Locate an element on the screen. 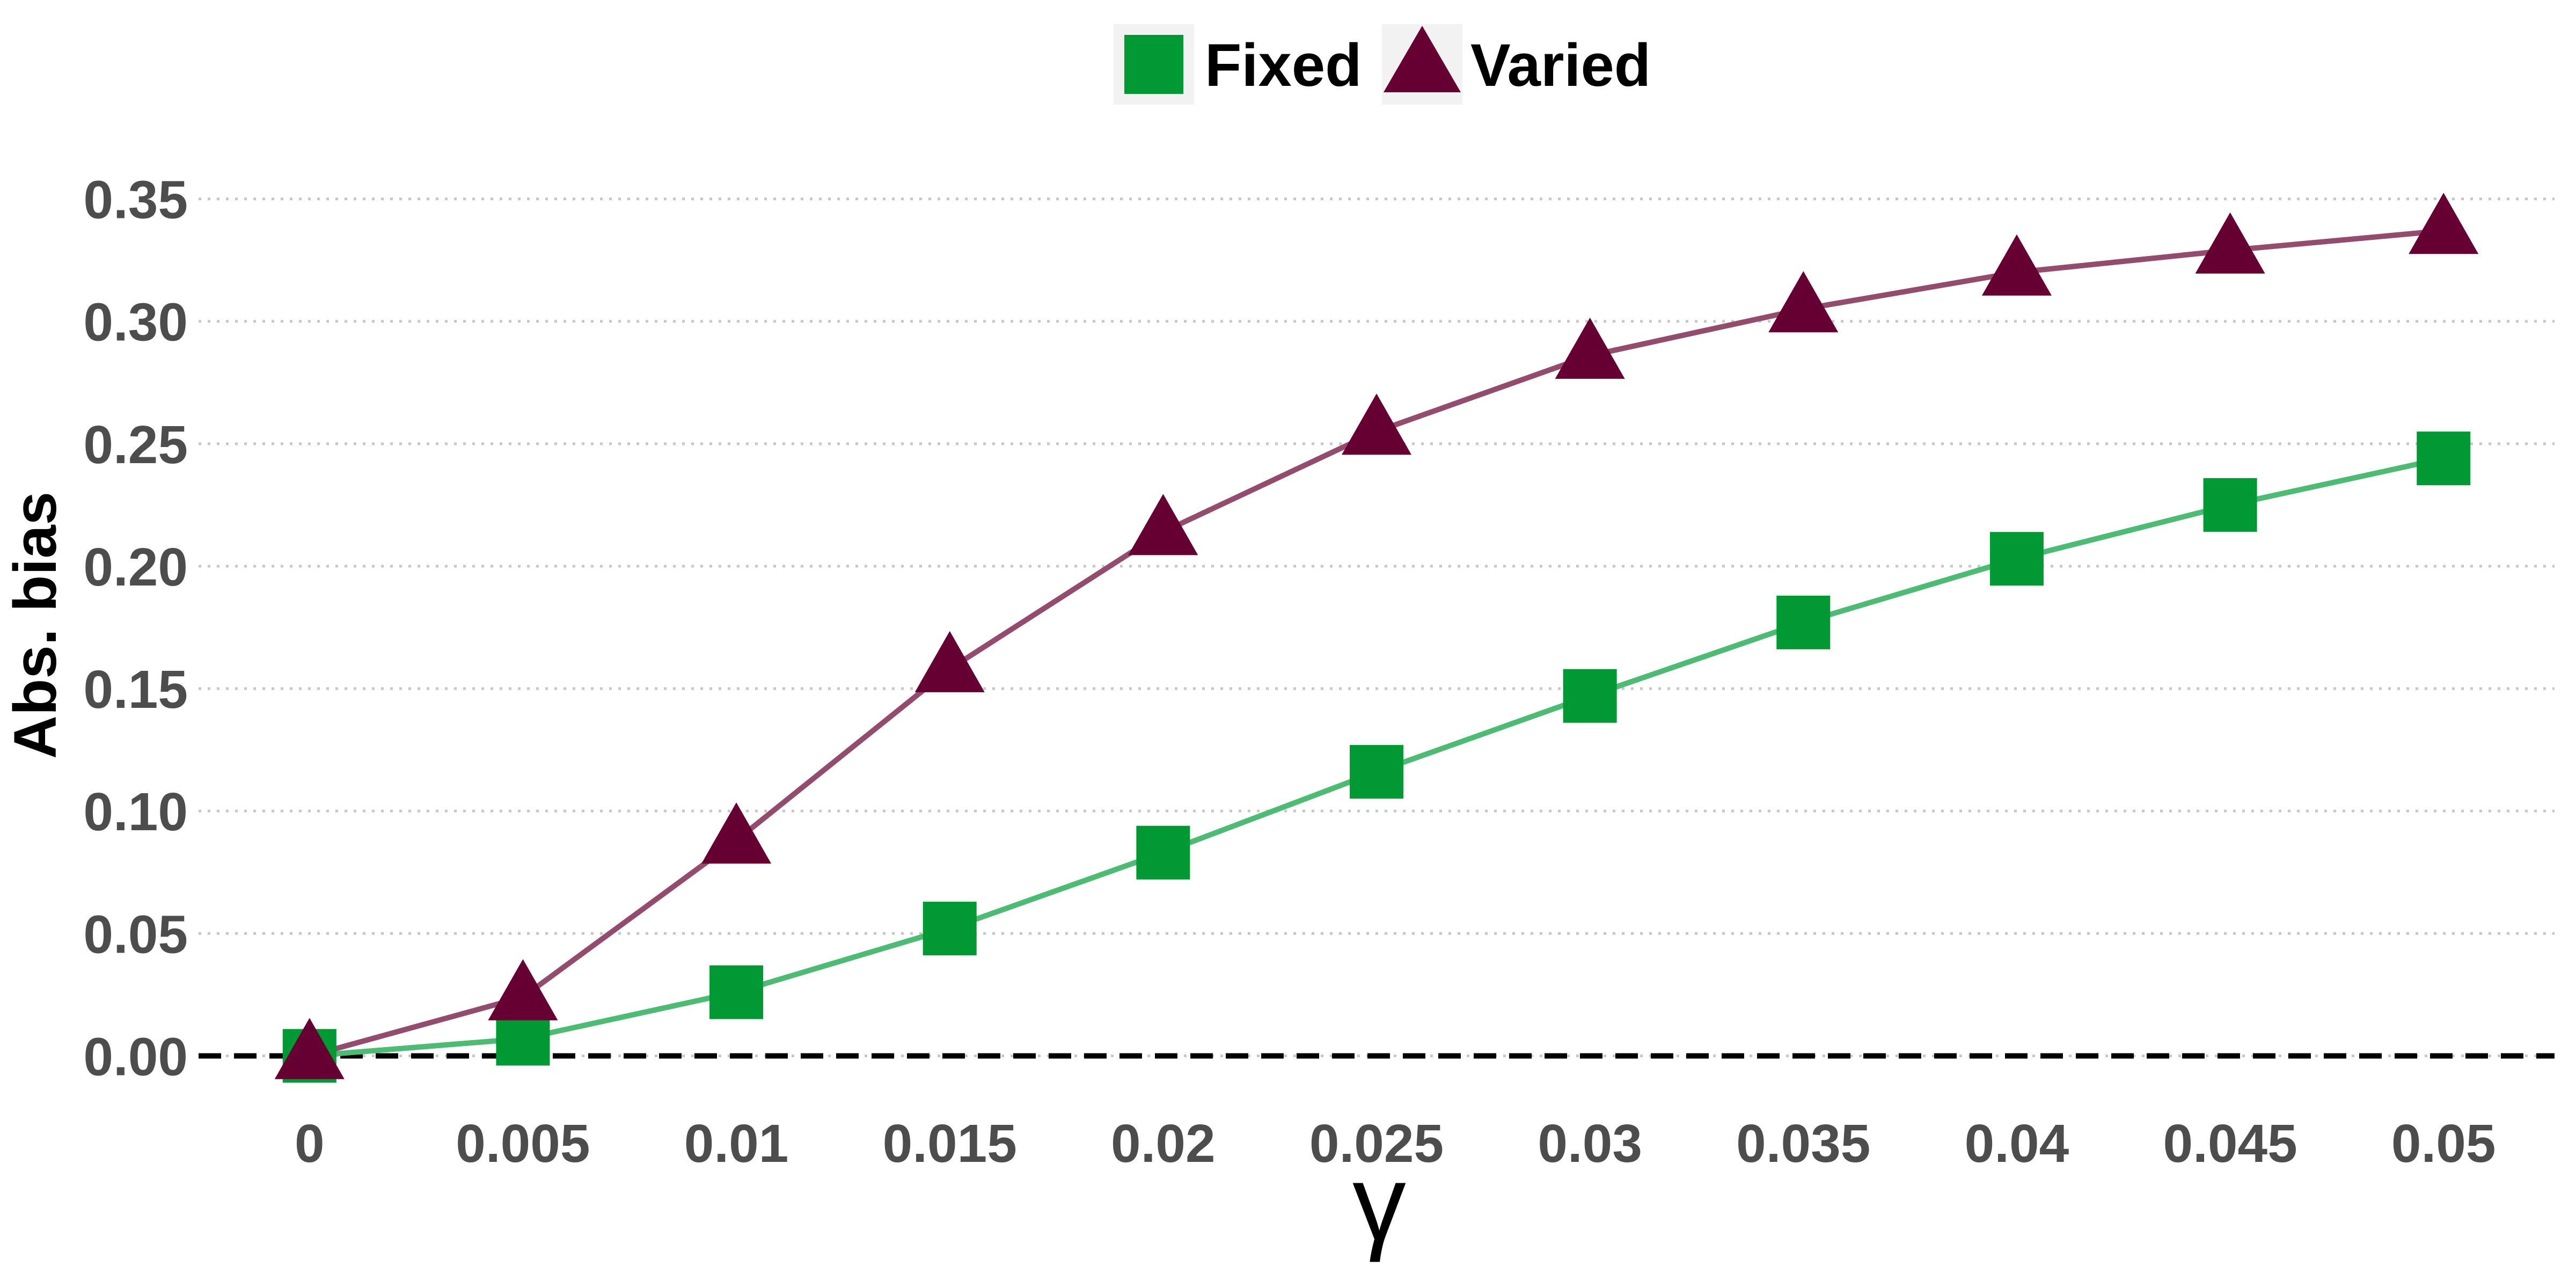 This screenshot has height=1288, width=2576. y-tick-label: 0.20 is located at coordinates (135, 567).